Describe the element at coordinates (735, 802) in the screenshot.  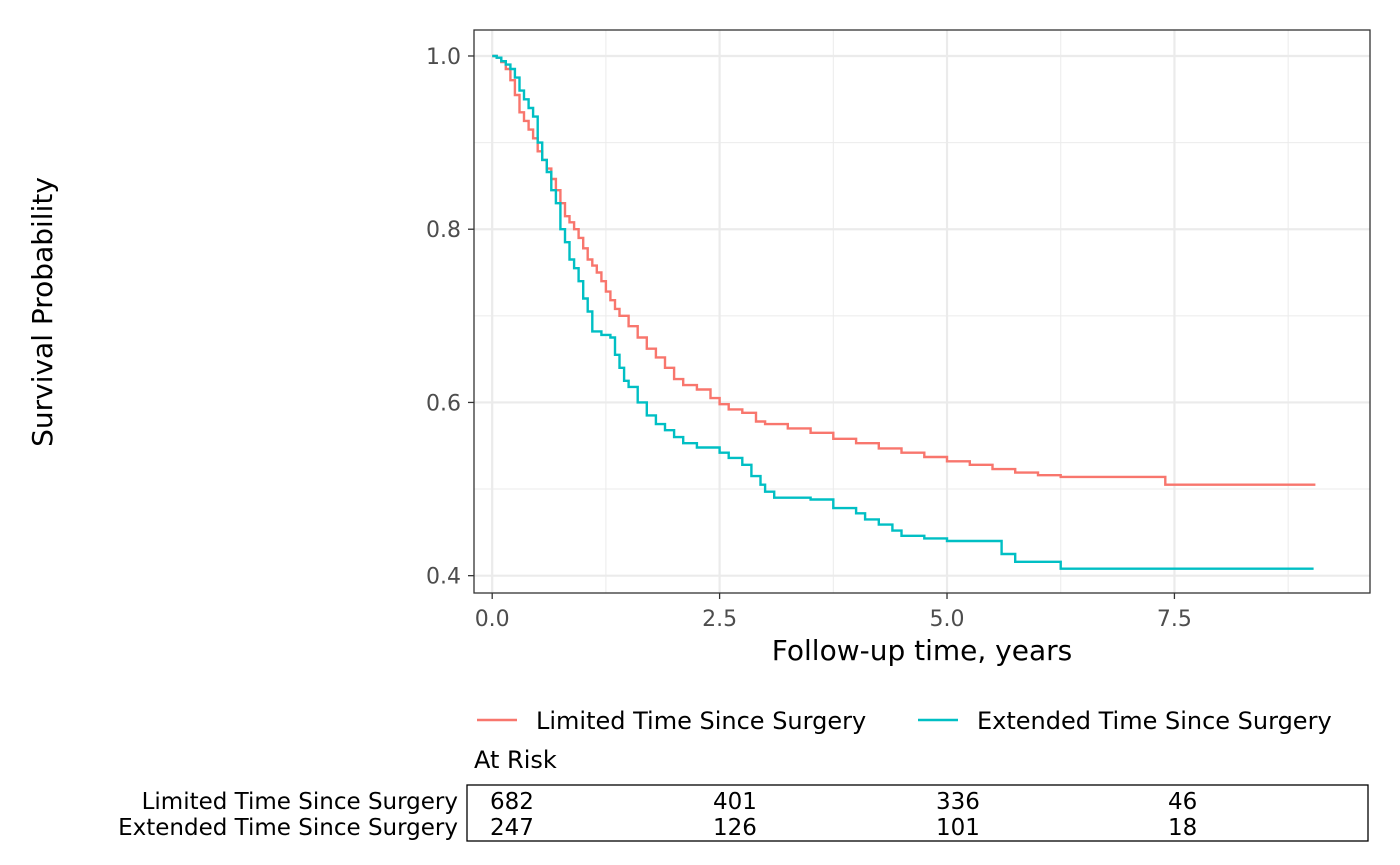
I see `at-risk-count: 401` at that location.